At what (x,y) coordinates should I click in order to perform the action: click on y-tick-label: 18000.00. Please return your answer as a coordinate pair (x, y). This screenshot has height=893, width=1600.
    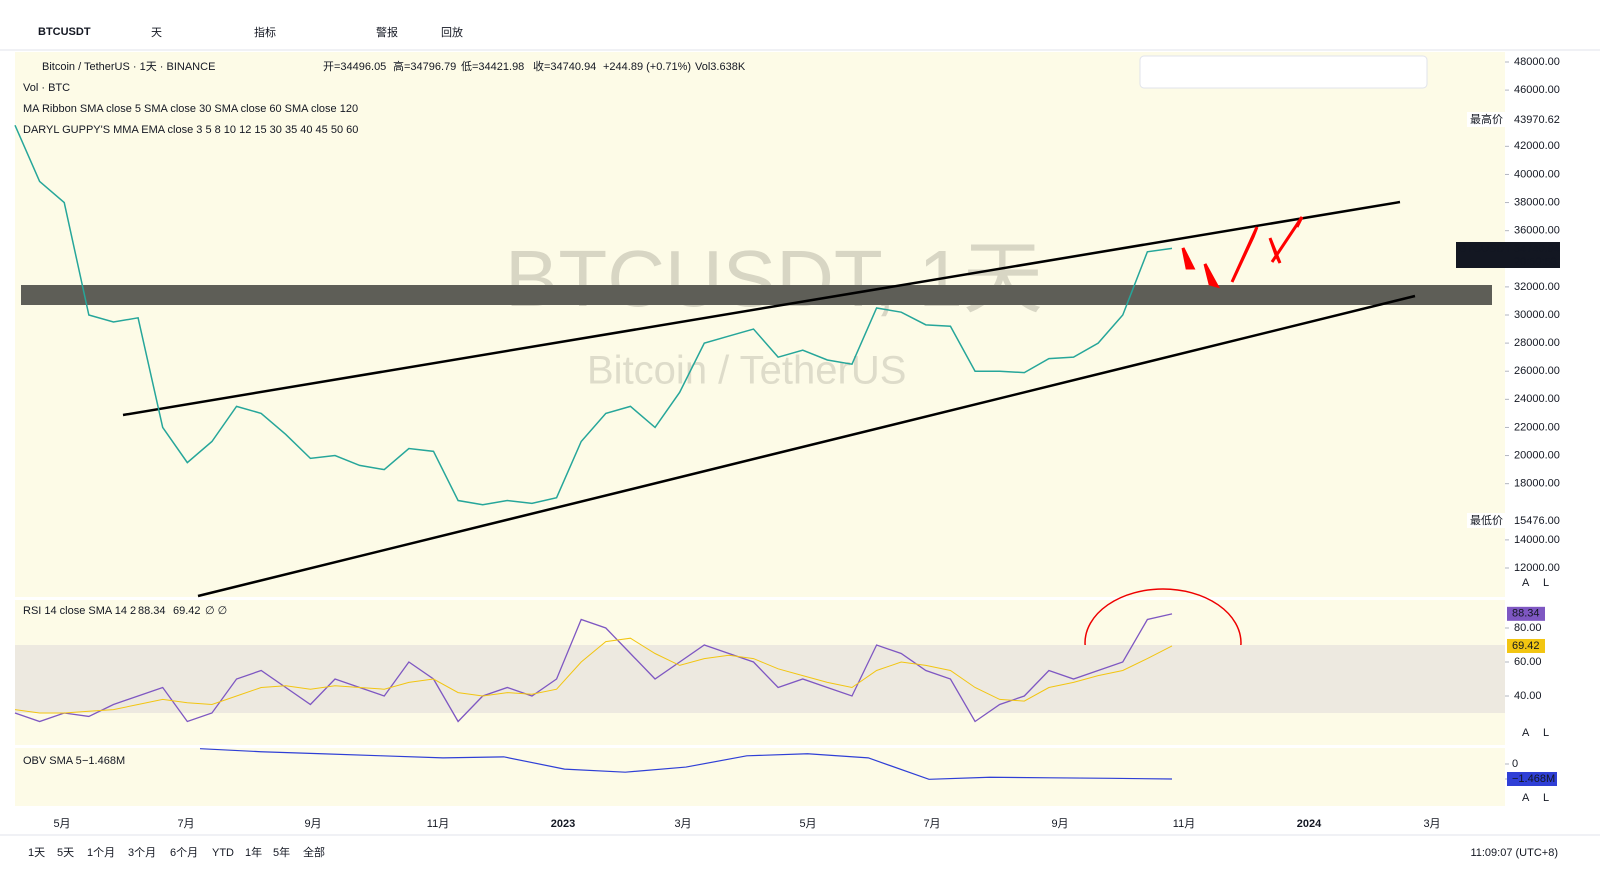
    Looking at the image, I should click on (1537, 484).